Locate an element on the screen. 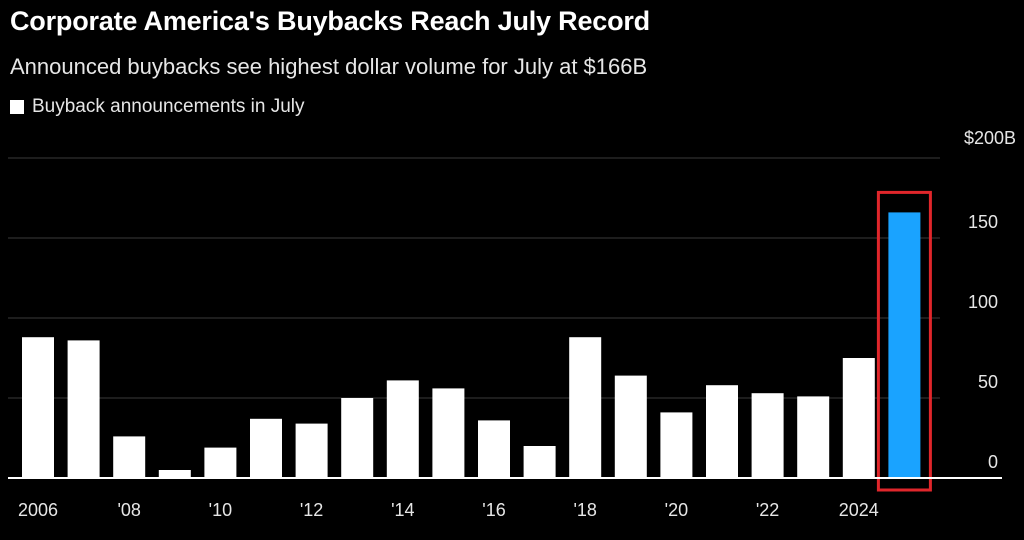 The height and width of the screenshot is (540, 1024). x-tick-label: '18 is located at coordinates (584, 510).